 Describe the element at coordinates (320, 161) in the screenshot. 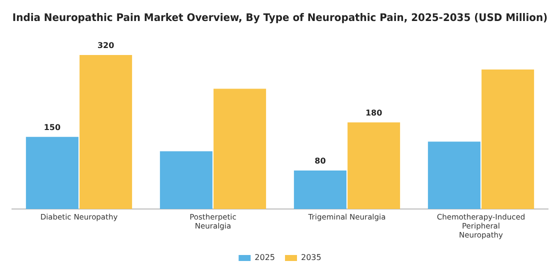

I see `data-label: 80` at that location.